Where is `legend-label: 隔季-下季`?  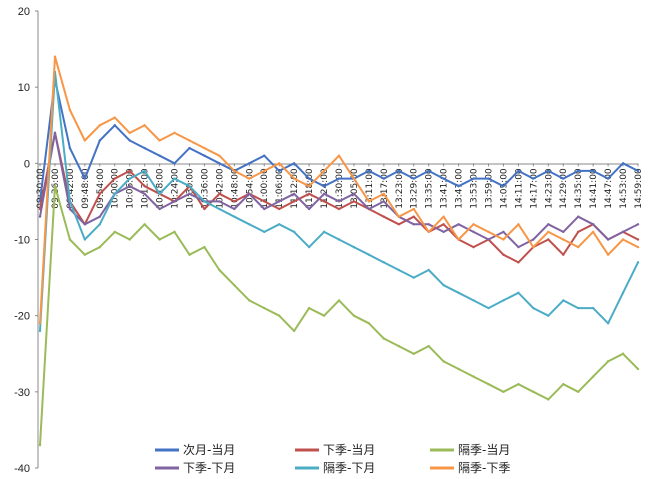 legend-label: 隔季-下季 is located at coordinates (484, 468).